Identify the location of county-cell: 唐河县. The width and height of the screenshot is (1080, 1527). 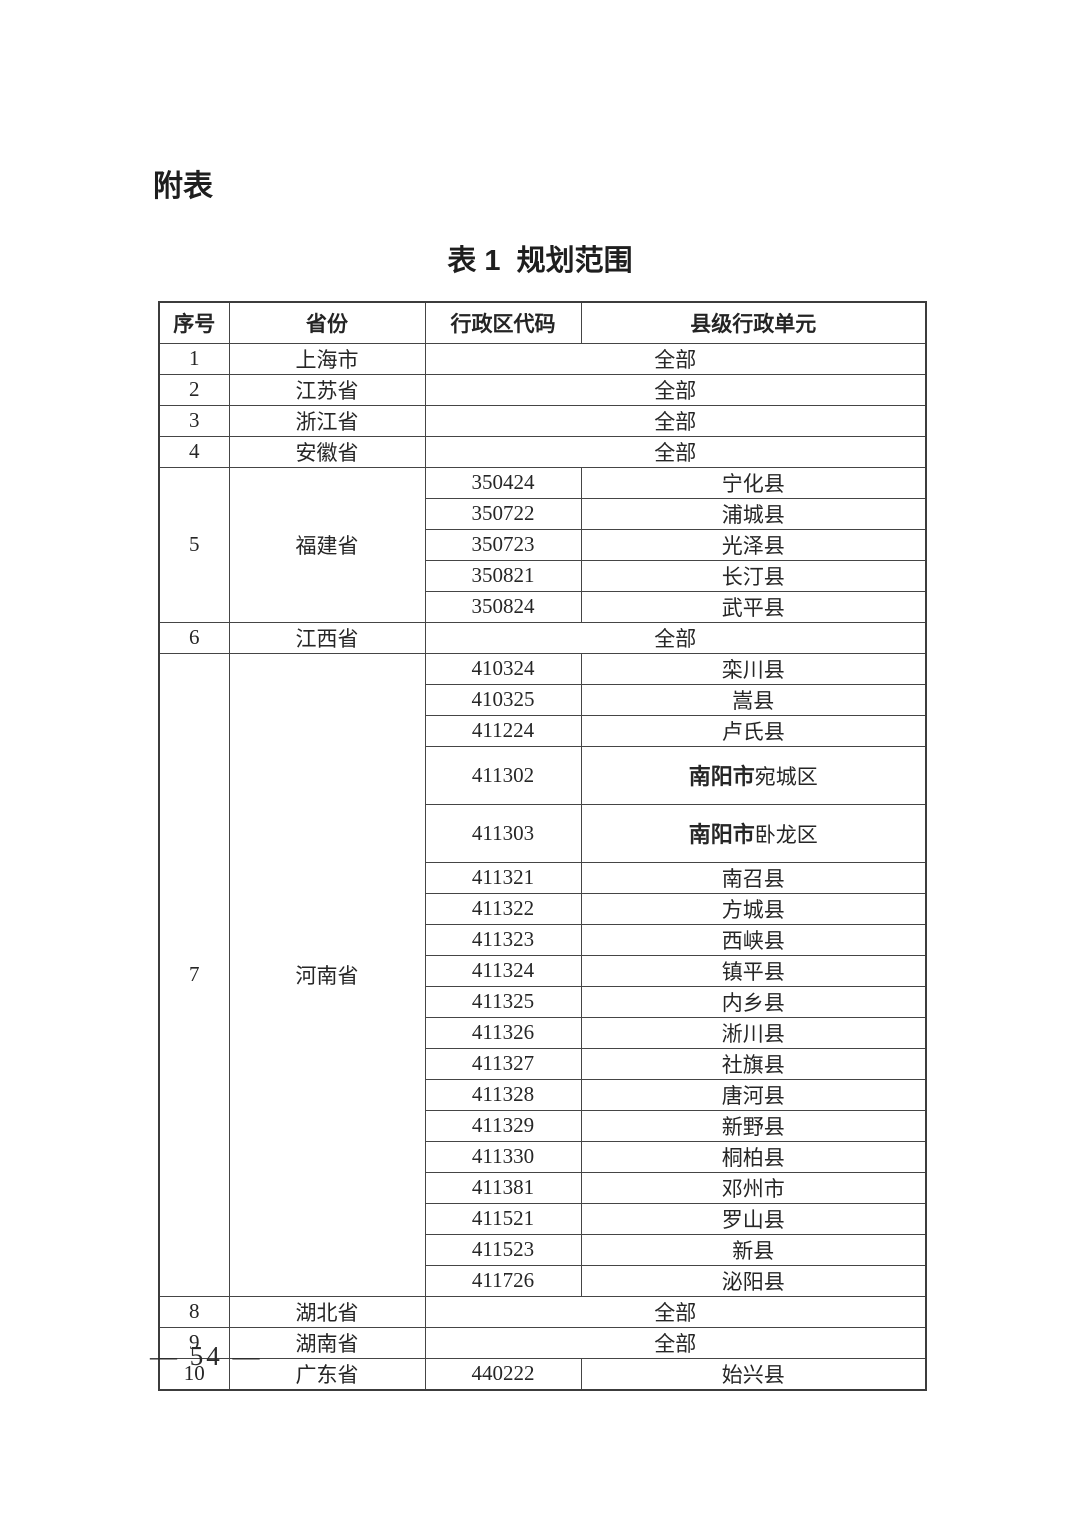
(753, 1094).